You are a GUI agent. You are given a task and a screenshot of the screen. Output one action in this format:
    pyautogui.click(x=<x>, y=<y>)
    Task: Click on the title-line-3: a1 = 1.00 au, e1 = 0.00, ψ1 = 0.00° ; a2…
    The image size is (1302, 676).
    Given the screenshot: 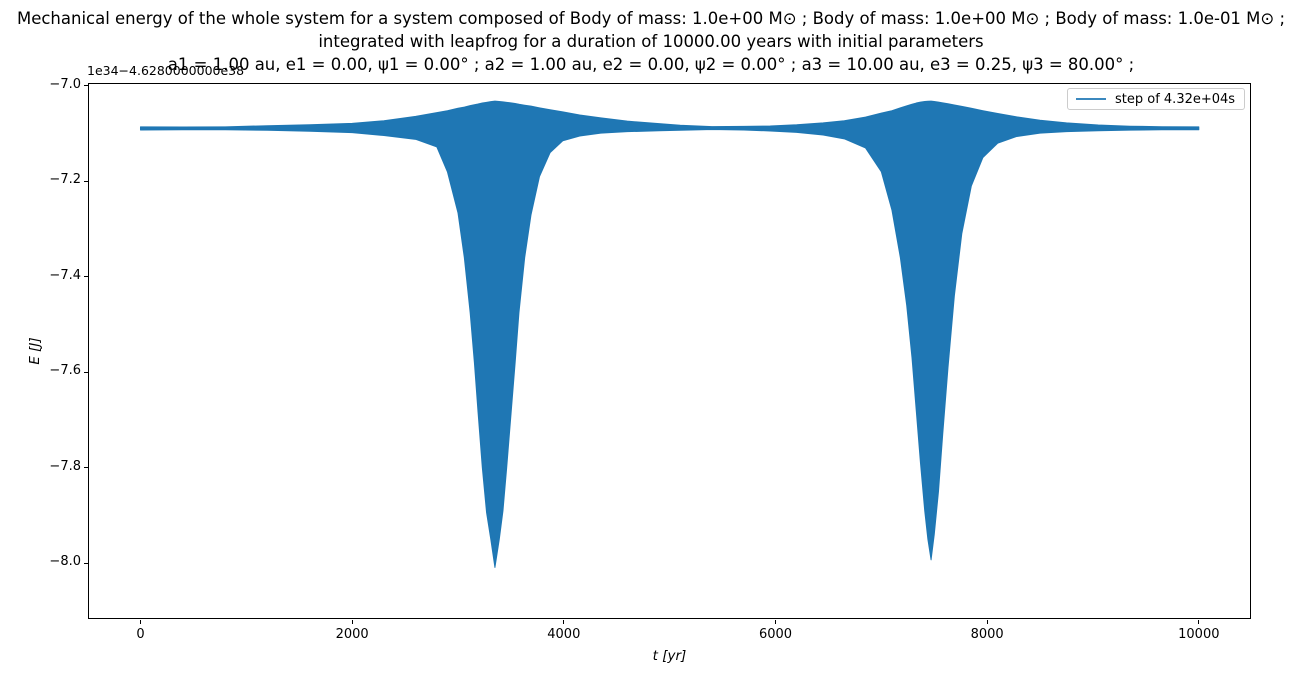 What is the action you would take?
    pyautogui.click(x=651, y=64)
    